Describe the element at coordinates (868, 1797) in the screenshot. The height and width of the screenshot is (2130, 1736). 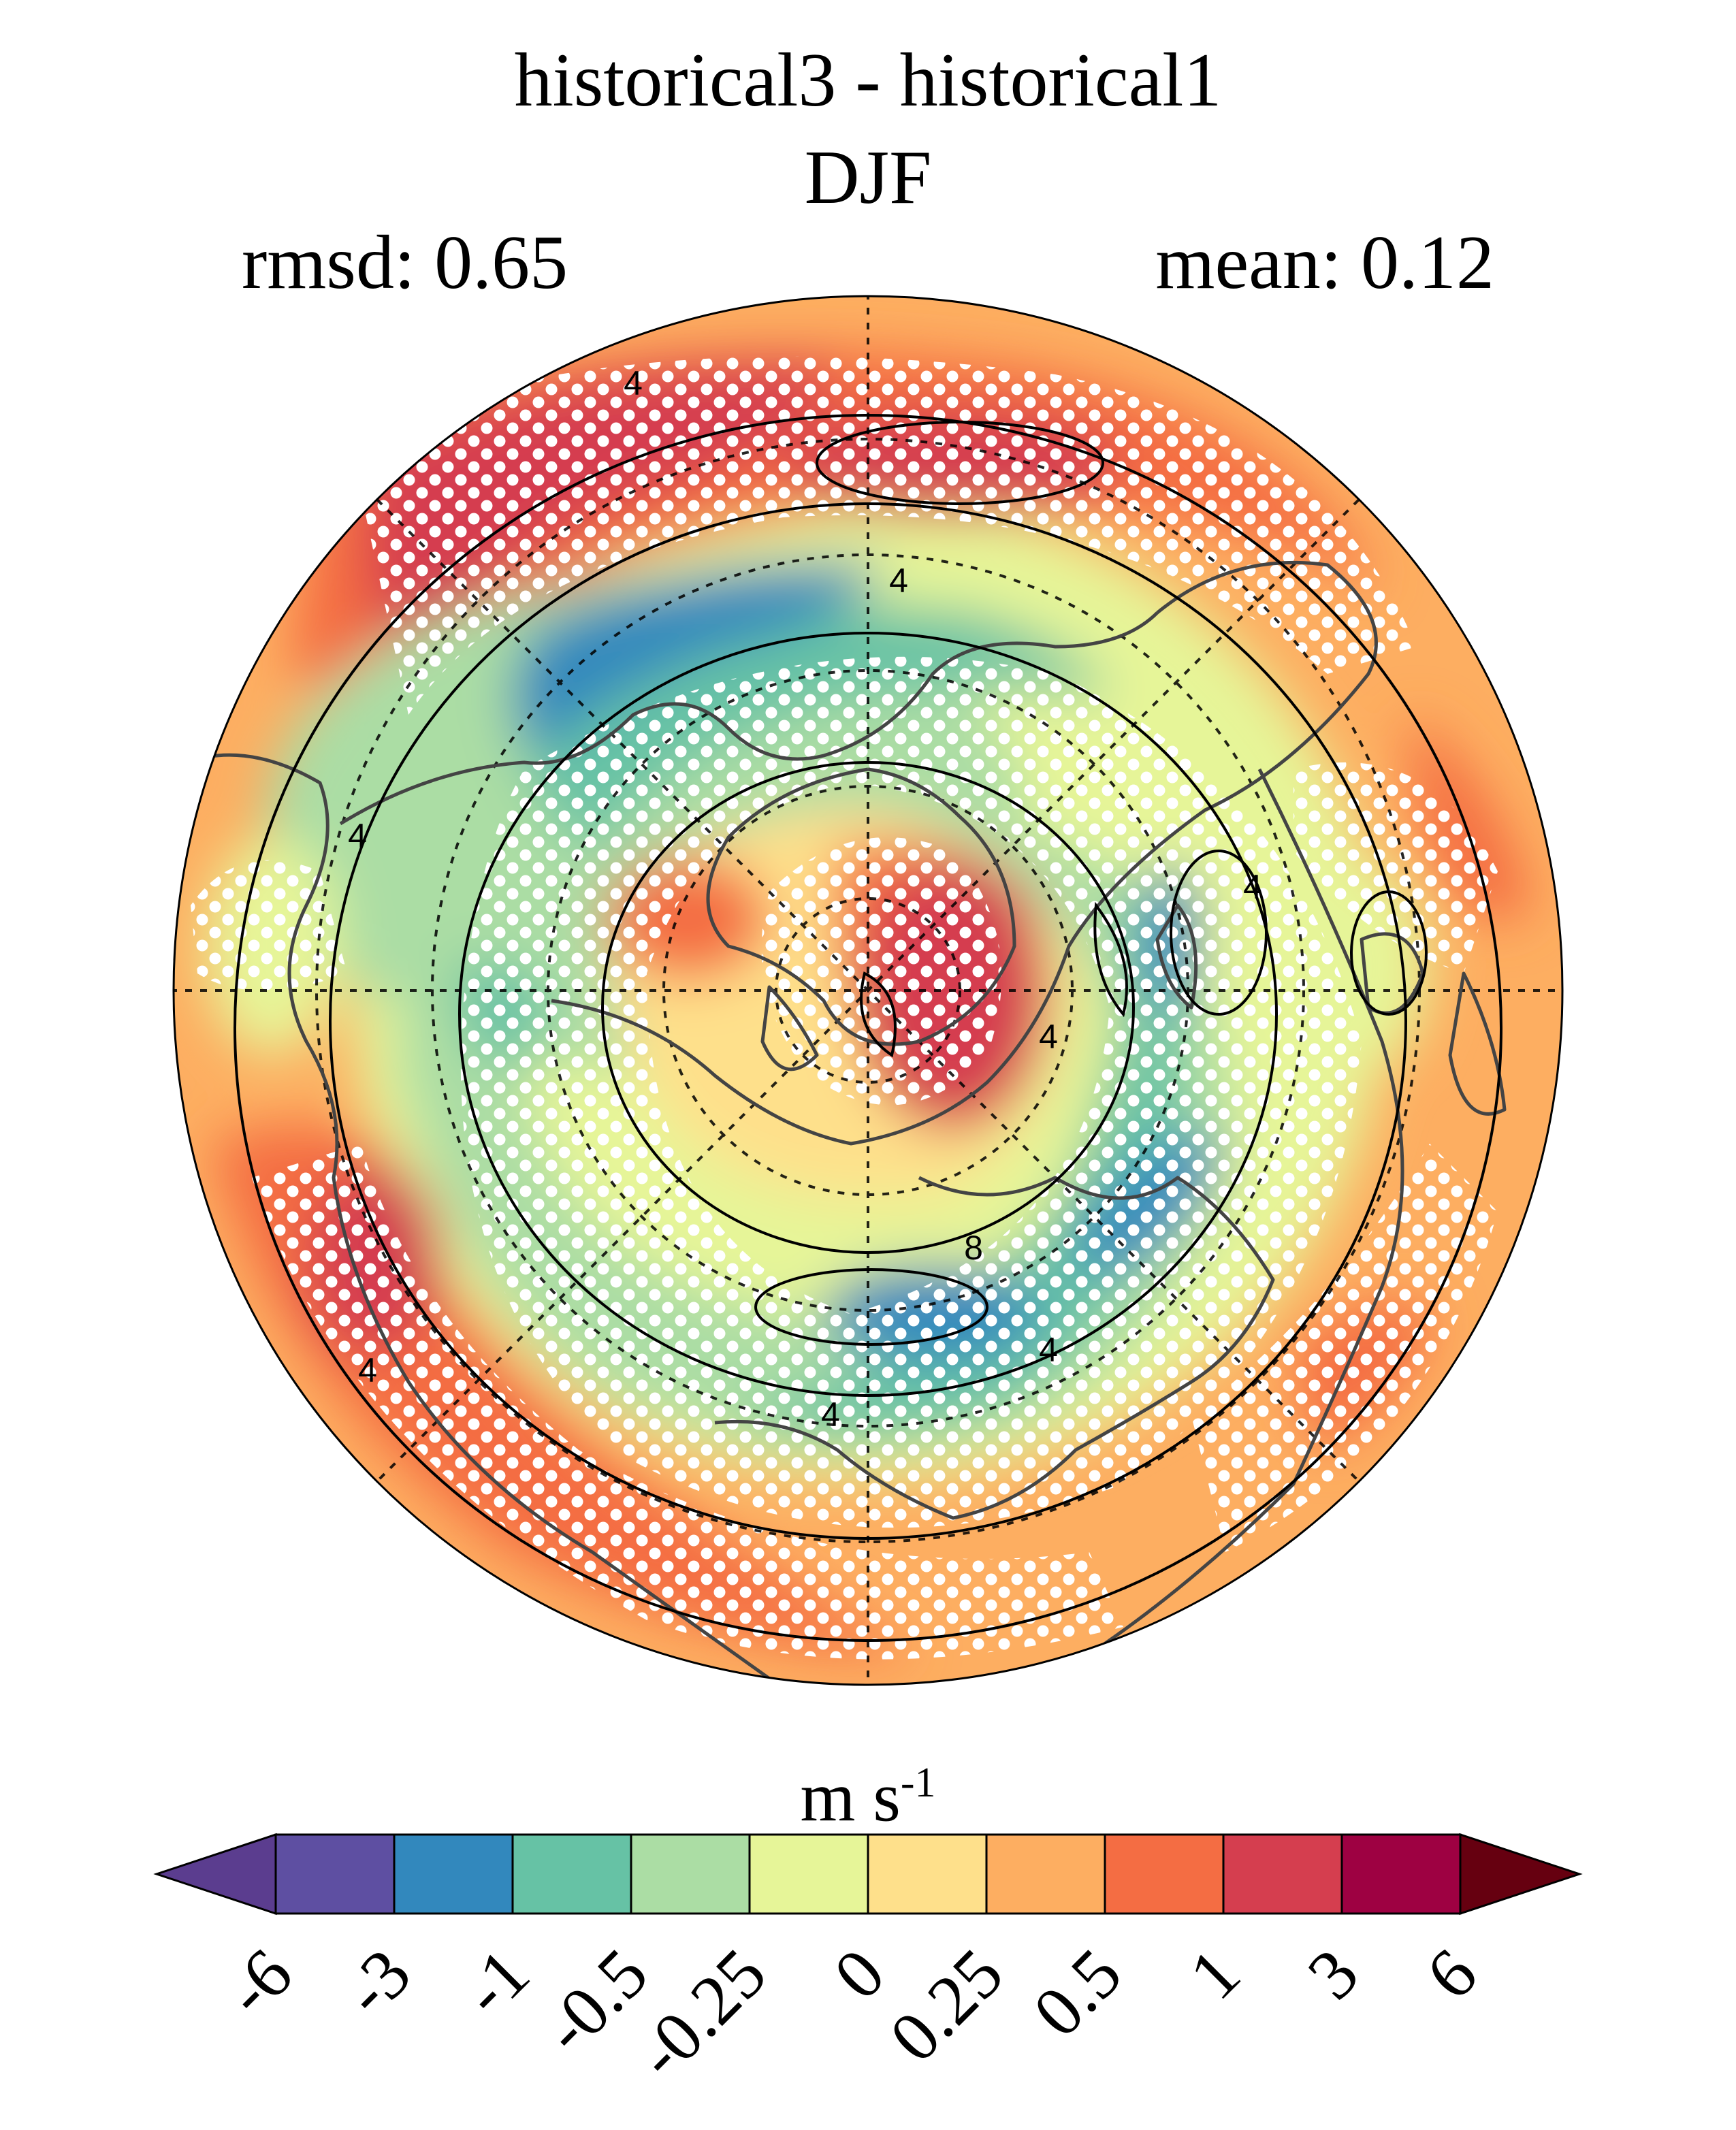
I see `units-label: m s-1` at that location.